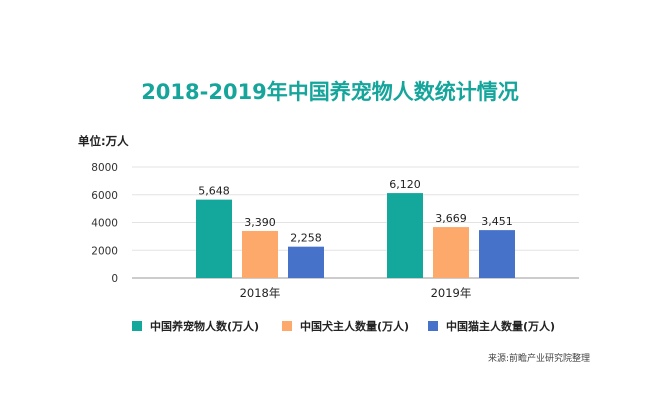 Image resolution: width=660 pixels, height=416 pixels. Describe the element at coordinates (104, 168) in the screenshot. I see `y-tick-label: 8000` at that location.